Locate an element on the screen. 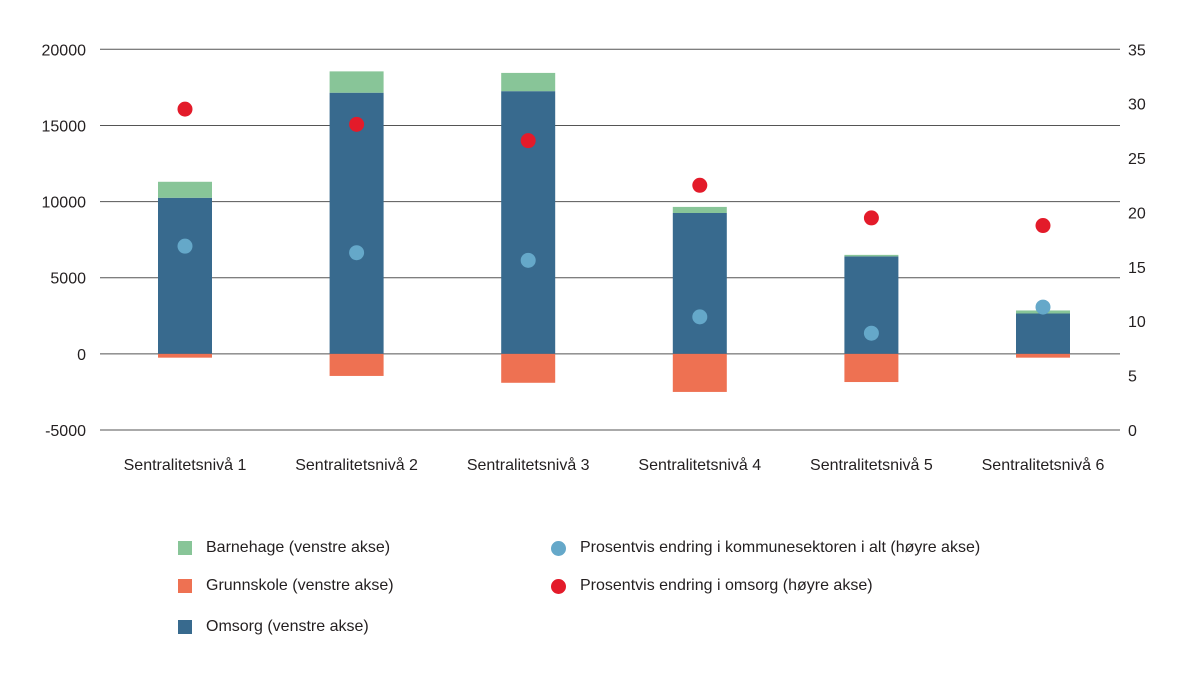 This screenshot has width=1198, height=673. right-tick-label: 20 is located at coordinates (1137, 213).